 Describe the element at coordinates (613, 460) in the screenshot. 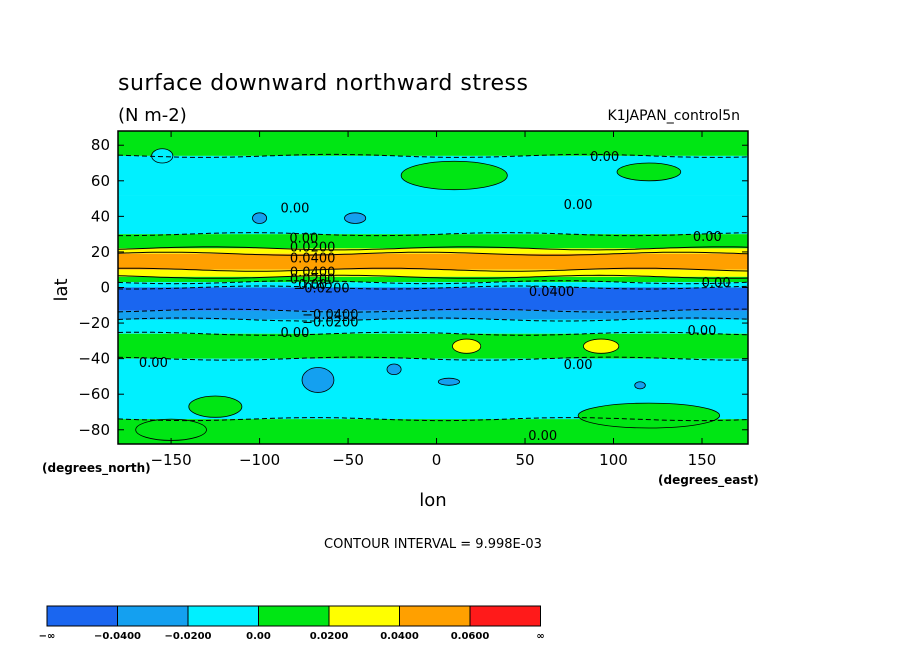

I see `x-tick-label: 100` at that location.